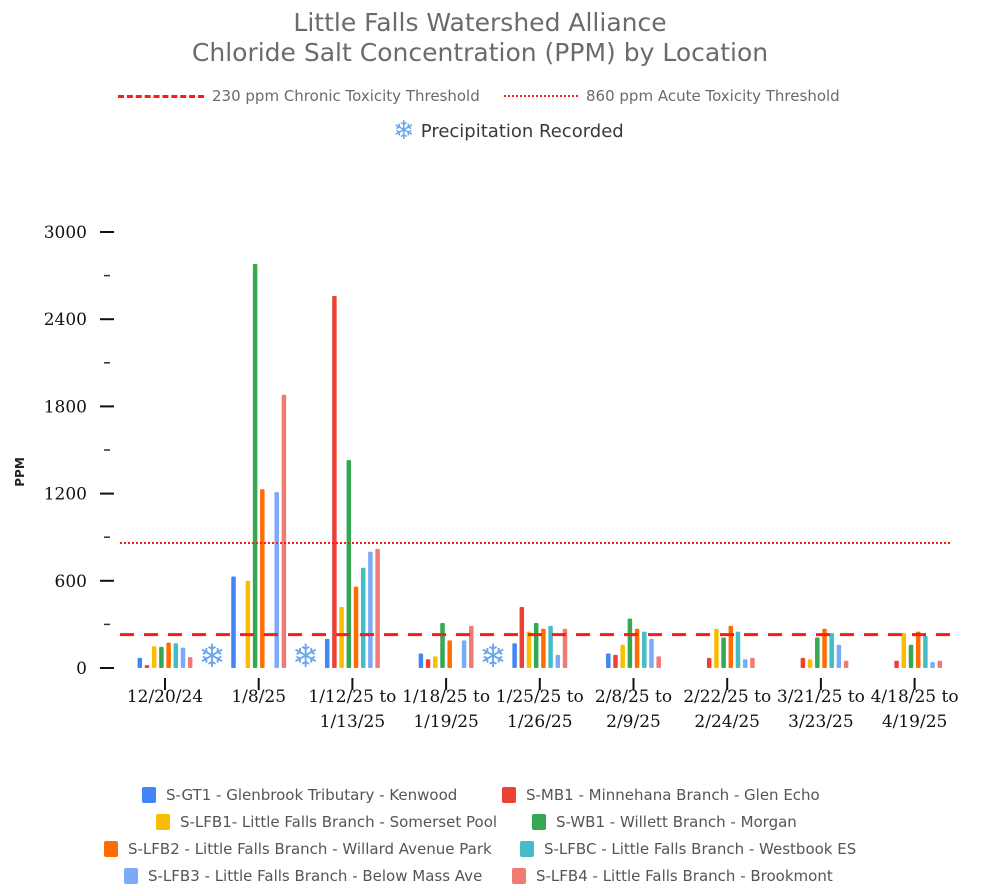  I want to click on x-tick-label: 1/8/25, so click(258, 697).